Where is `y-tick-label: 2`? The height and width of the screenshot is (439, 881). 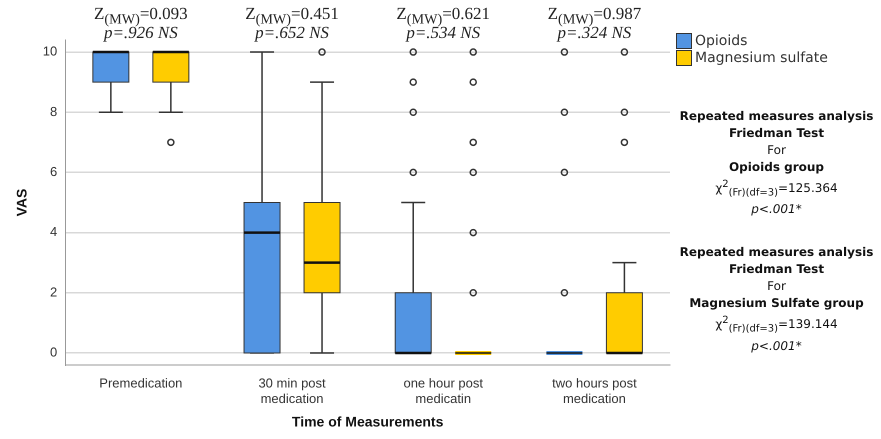
y-tick-label: 2 is located at coordinates (54, 292).